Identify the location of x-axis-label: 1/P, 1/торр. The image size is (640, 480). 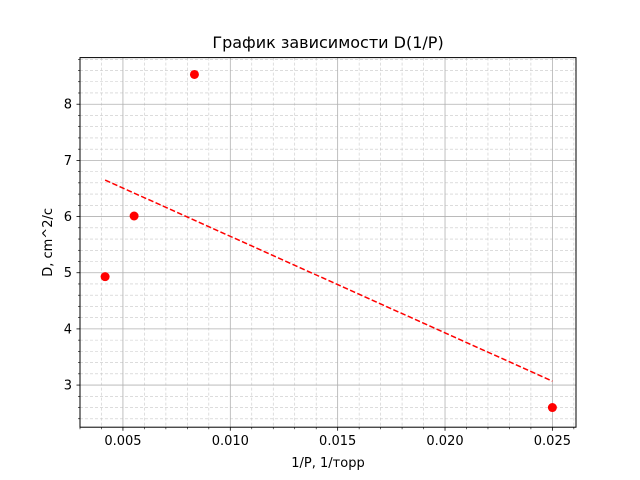
(327, 463).